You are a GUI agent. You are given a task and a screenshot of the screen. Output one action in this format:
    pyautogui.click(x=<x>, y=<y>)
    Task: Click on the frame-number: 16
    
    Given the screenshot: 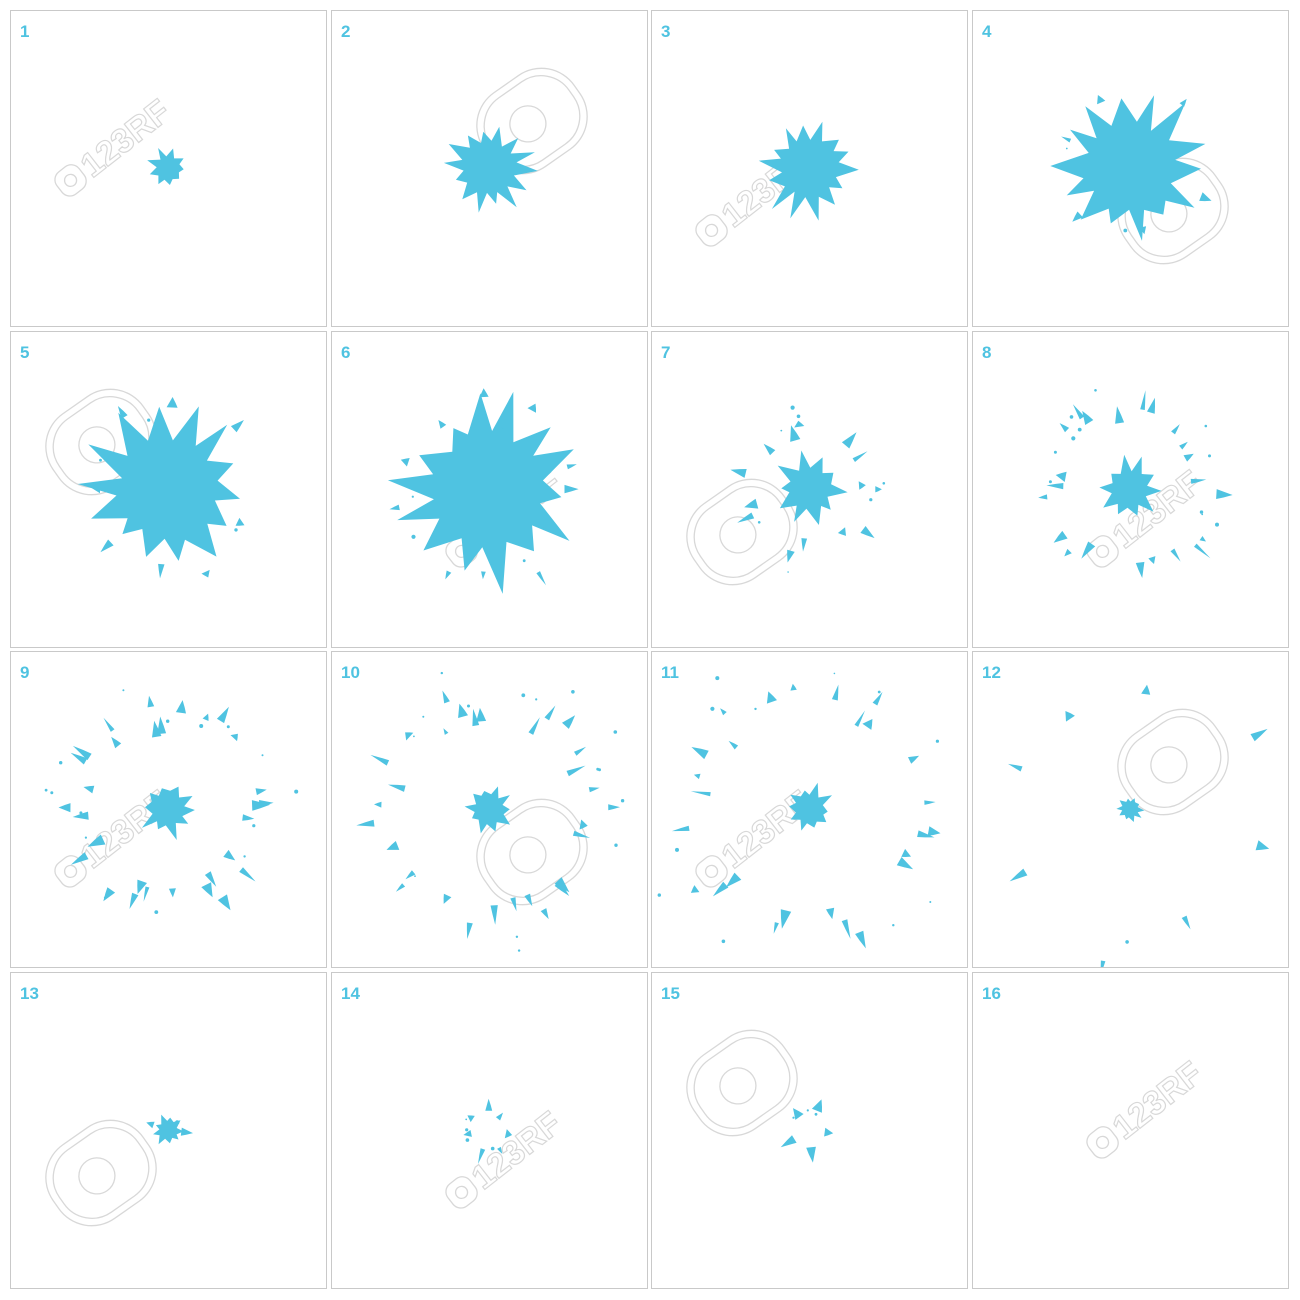 What is the action you would take?
    pyautogui.click(x=991, y=993)
    